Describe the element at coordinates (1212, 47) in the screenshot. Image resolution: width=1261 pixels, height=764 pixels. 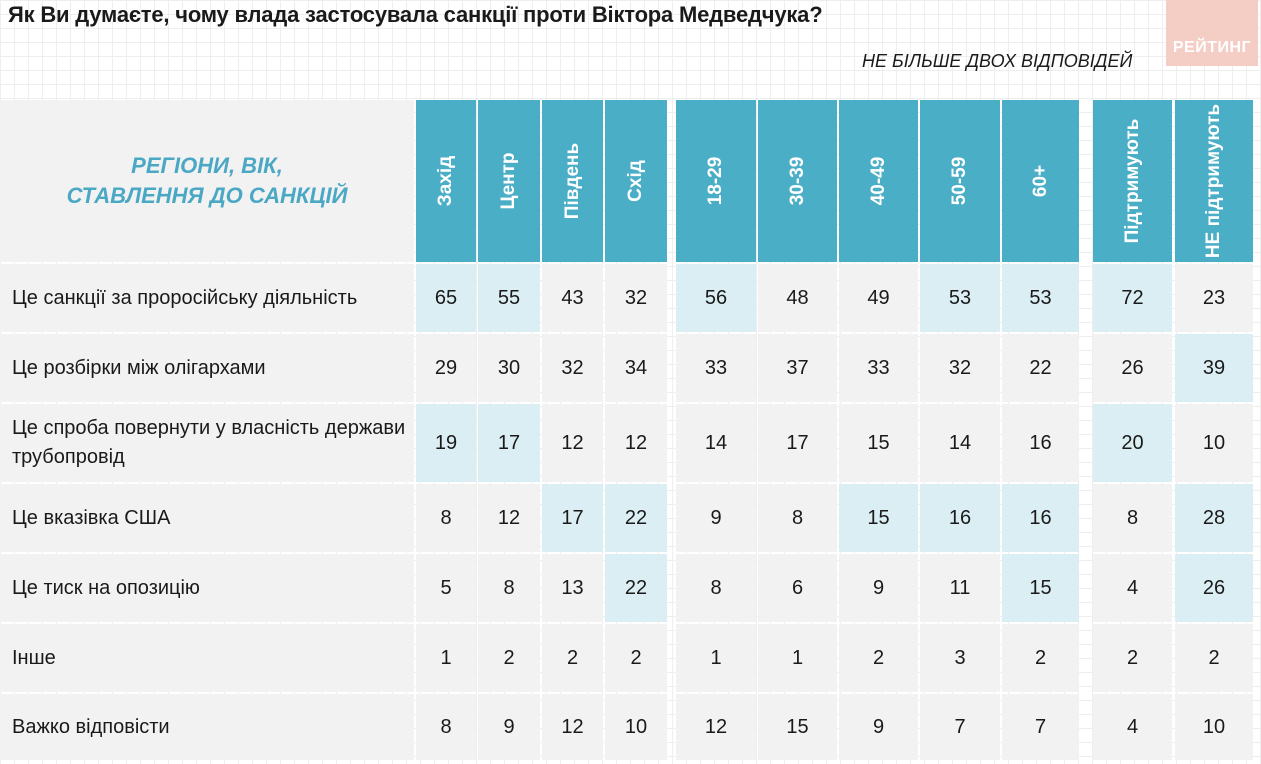
I see `logo-text: РЕЙТИНГ` at that location.